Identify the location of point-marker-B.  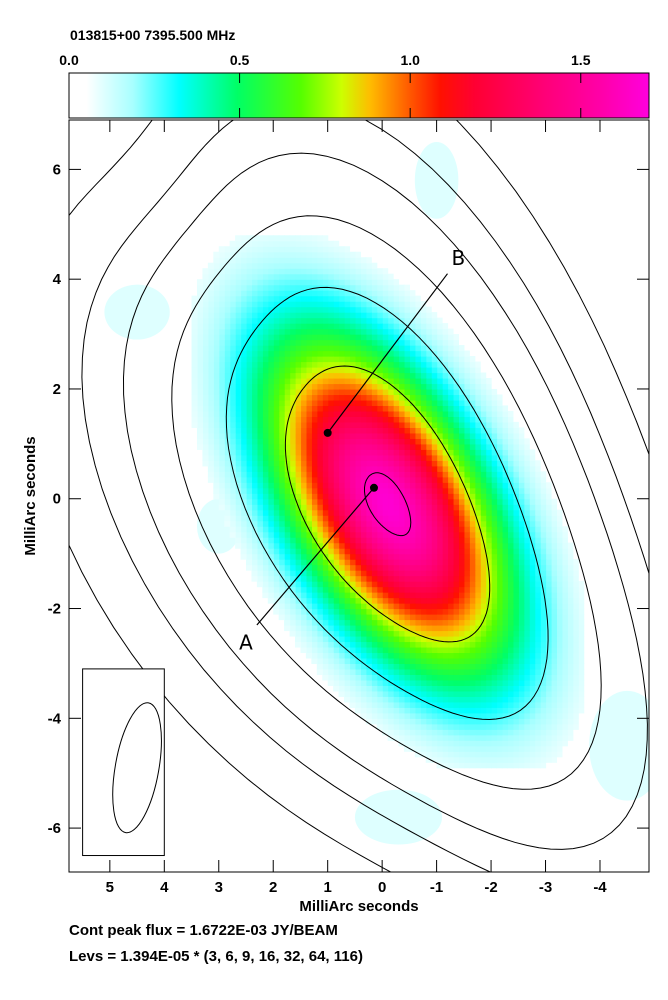
(327, 432).